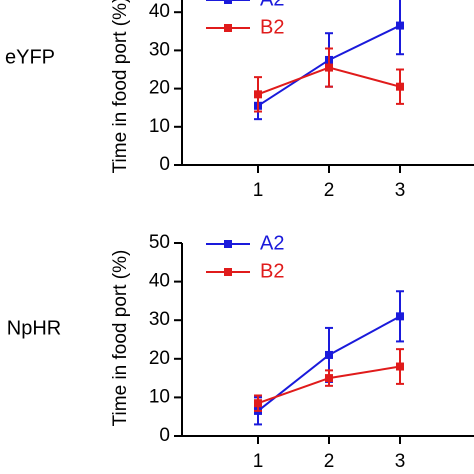 Image resolution: width=474 pixels, height=474 pixels. I want to click on panel-1-y-axis-label: Time in food port (%), so click(120, 86).